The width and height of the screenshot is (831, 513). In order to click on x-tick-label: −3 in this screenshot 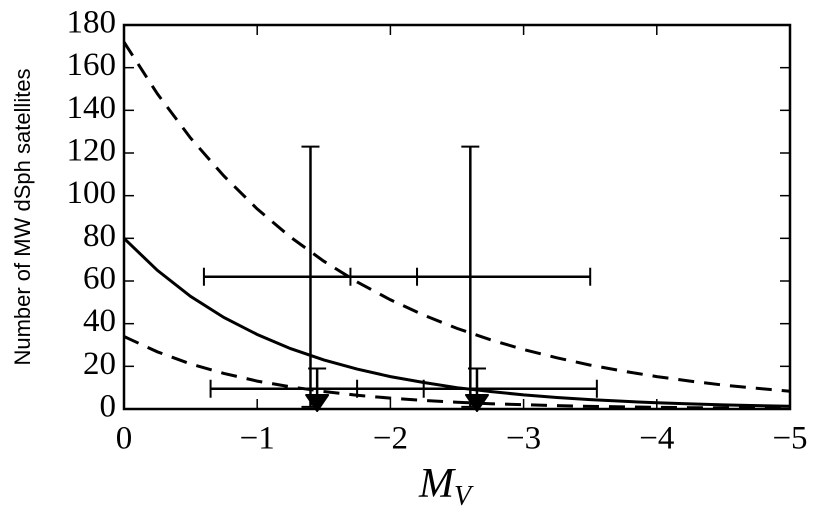, I will do `click(523, 439)`.